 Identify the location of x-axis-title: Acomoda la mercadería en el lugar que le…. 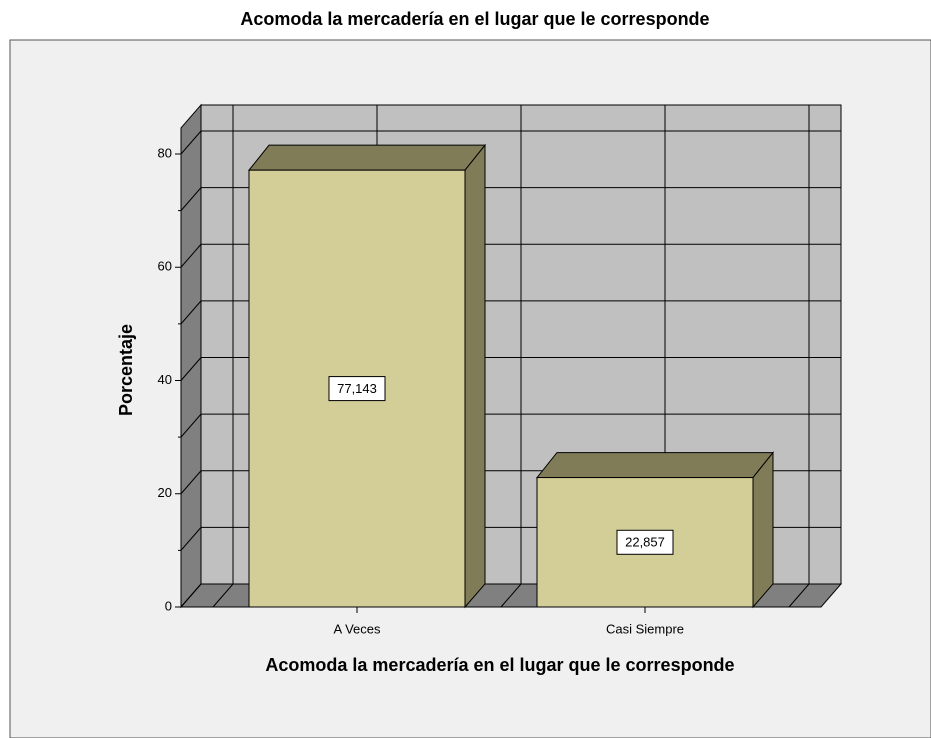
(499, 665).